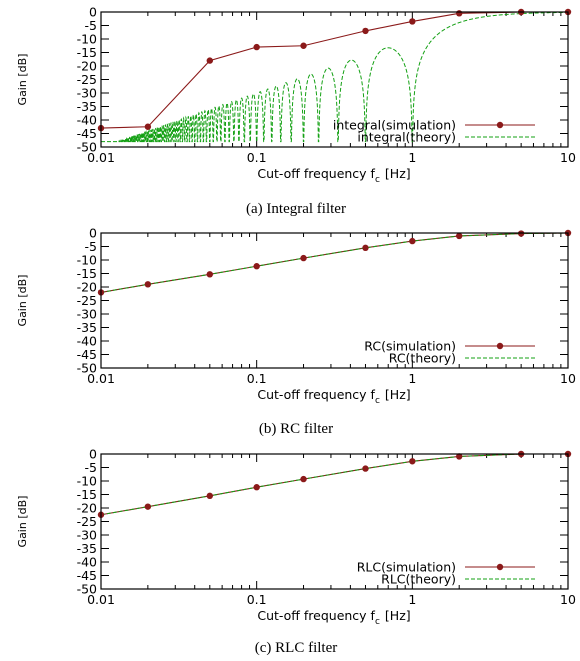 The image size is (580, 661). Describe the element at coordinates (410, 346) in the screenshot. I see `legend-label: RC(simulation)` at that location.